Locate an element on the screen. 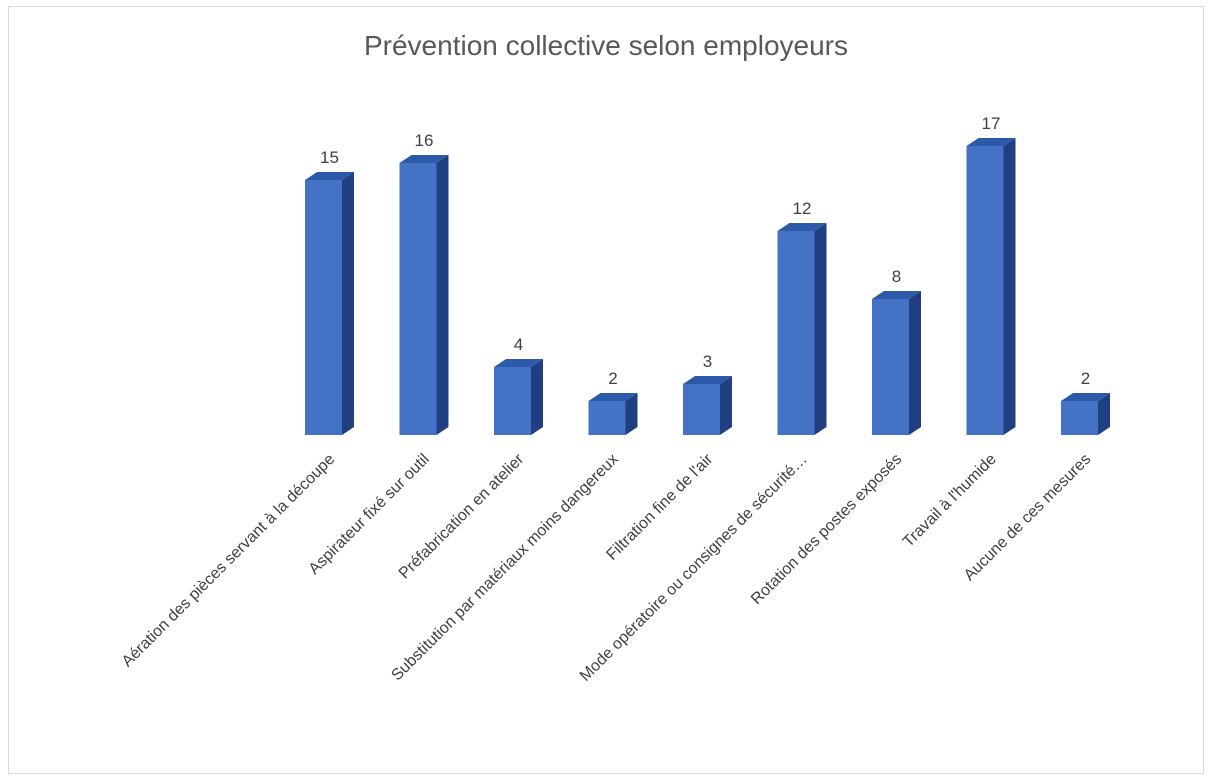 Image resolution: width=1212 pixels, height=780 pixels. category-tick-label: Filtration fine de l'air is located at coordinates (659, 506).